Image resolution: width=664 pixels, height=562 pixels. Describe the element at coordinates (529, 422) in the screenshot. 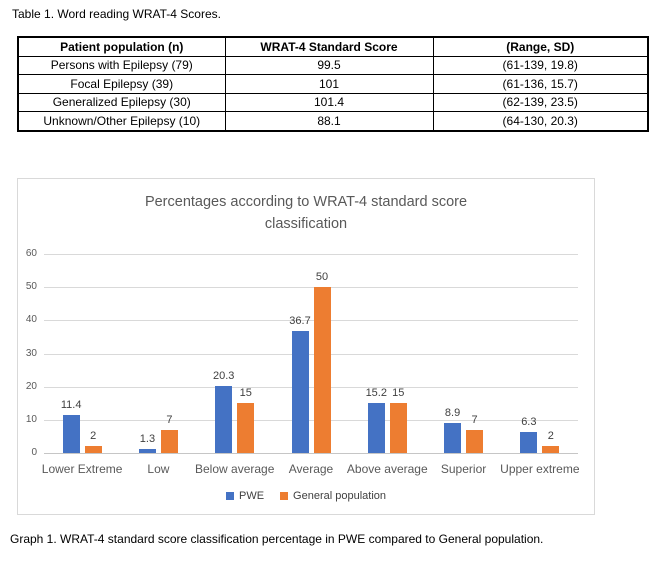

I see `bar-value-pwe-upper-extreme: 6.3` at that location.